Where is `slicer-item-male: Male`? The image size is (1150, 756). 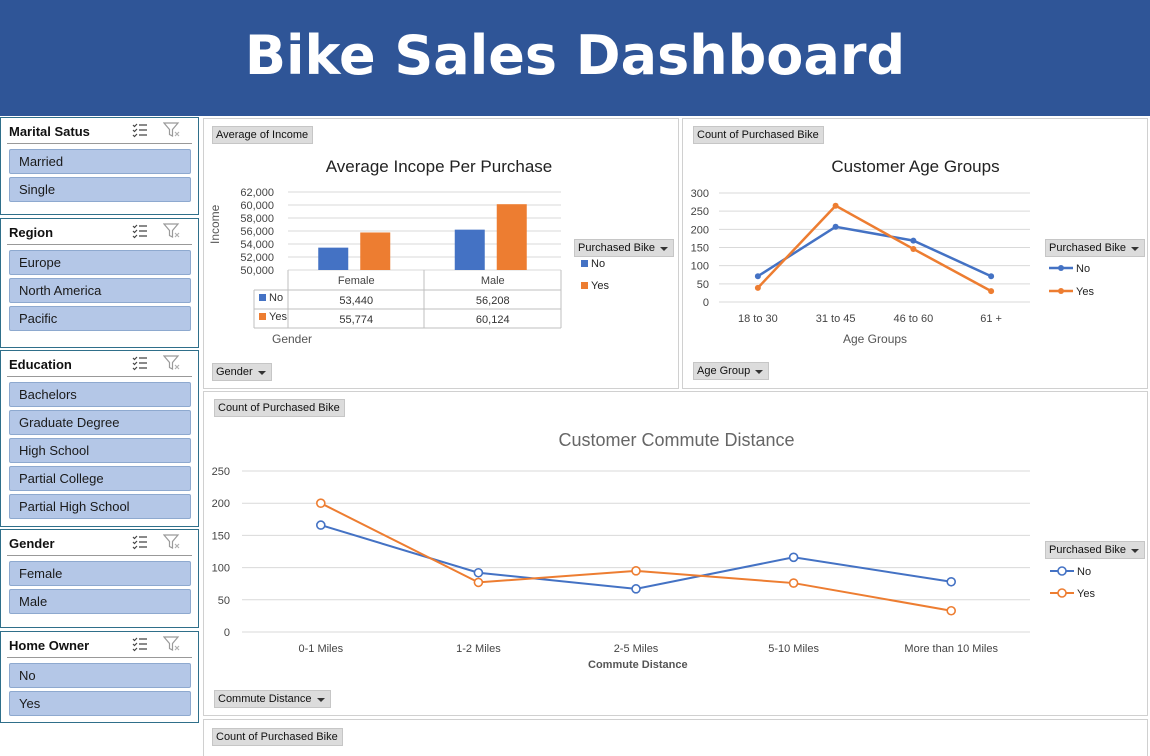 slicer-item-male: Male is located at coordinates (100, 601).